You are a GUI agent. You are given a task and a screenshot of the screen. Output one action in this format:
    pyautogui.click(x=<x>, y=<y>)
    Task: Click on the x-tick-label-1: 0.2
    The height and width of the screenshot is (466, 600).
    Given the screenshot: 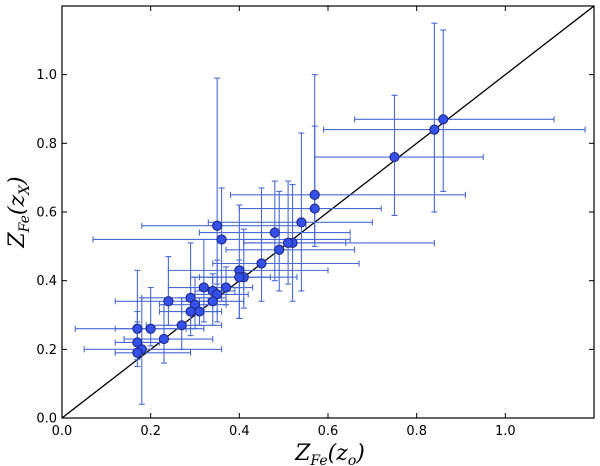 What is the action you would take?
    pyautogui.click(x=150, y=431)
    